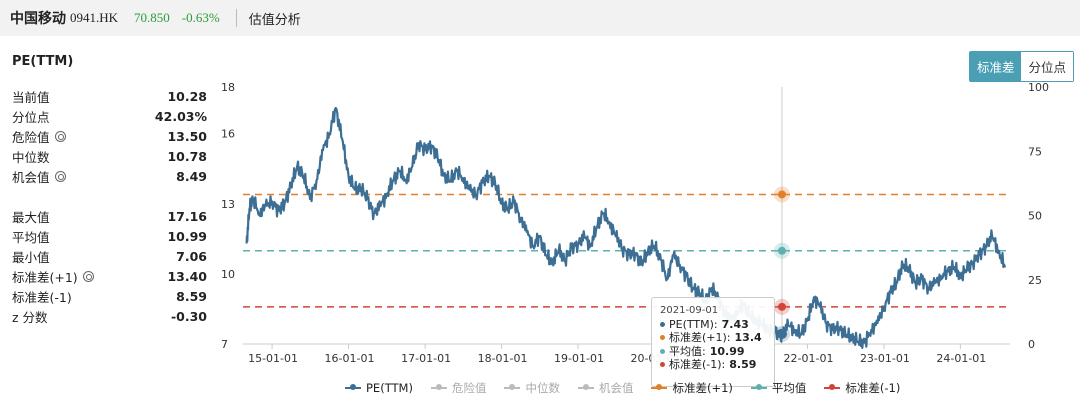 The width and height of the screenshot is (1080, 403). Describe the element at coordinates (109, 256) in the screenshot. I see `metric-row: 最小值 7.06` at that location.